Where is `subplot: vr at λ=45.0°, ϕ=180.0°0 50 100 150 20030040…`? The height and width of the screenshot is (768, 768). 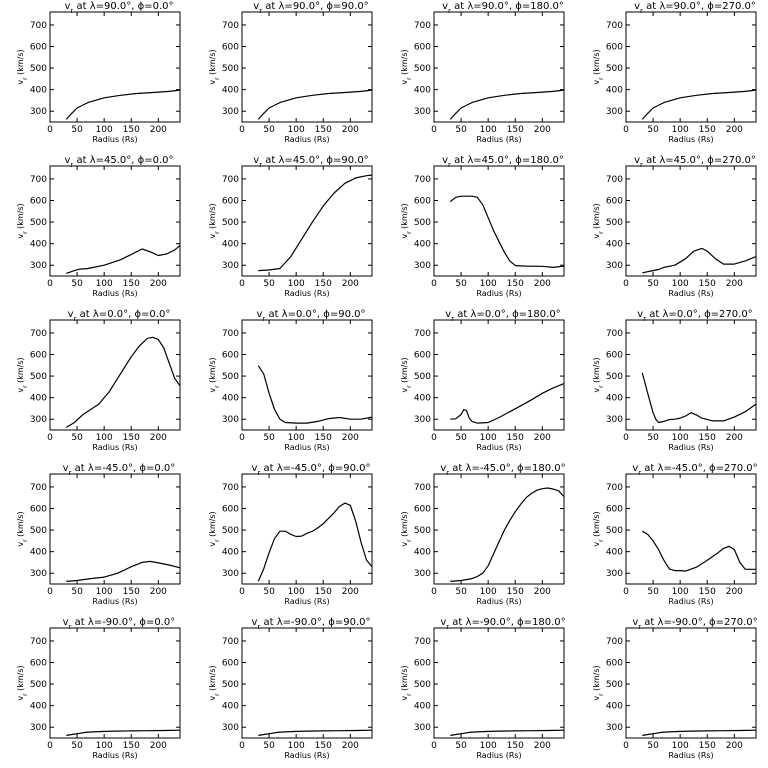 subplot: vr at λ=45.0°, ϕ=180.0°0 50 100 150 20030040… is located at coordinates (482, 226).